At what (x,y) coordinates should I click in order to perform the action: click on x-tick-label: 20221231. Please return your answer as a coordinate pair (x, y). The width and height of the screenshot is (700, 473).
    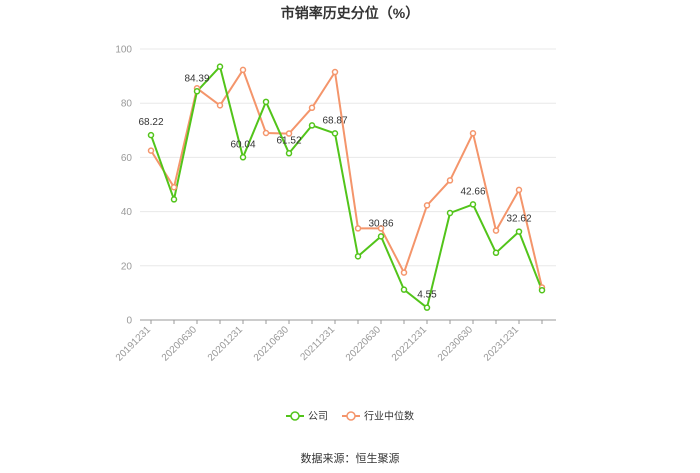
    Looking at the image, I should click on (410, 344).